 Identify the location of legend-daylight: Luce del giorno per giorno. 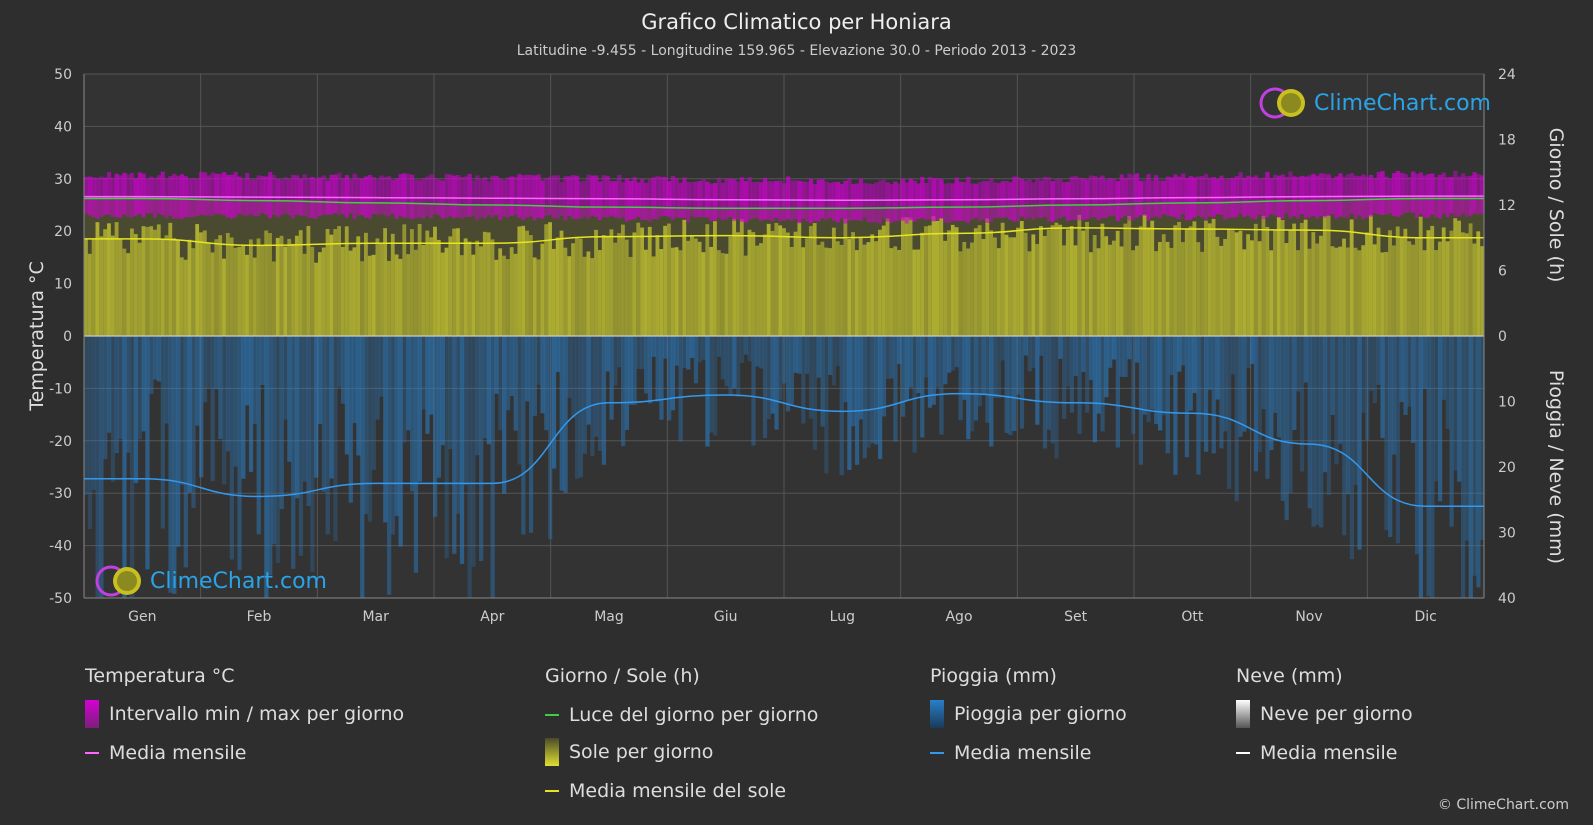
(681, 715).